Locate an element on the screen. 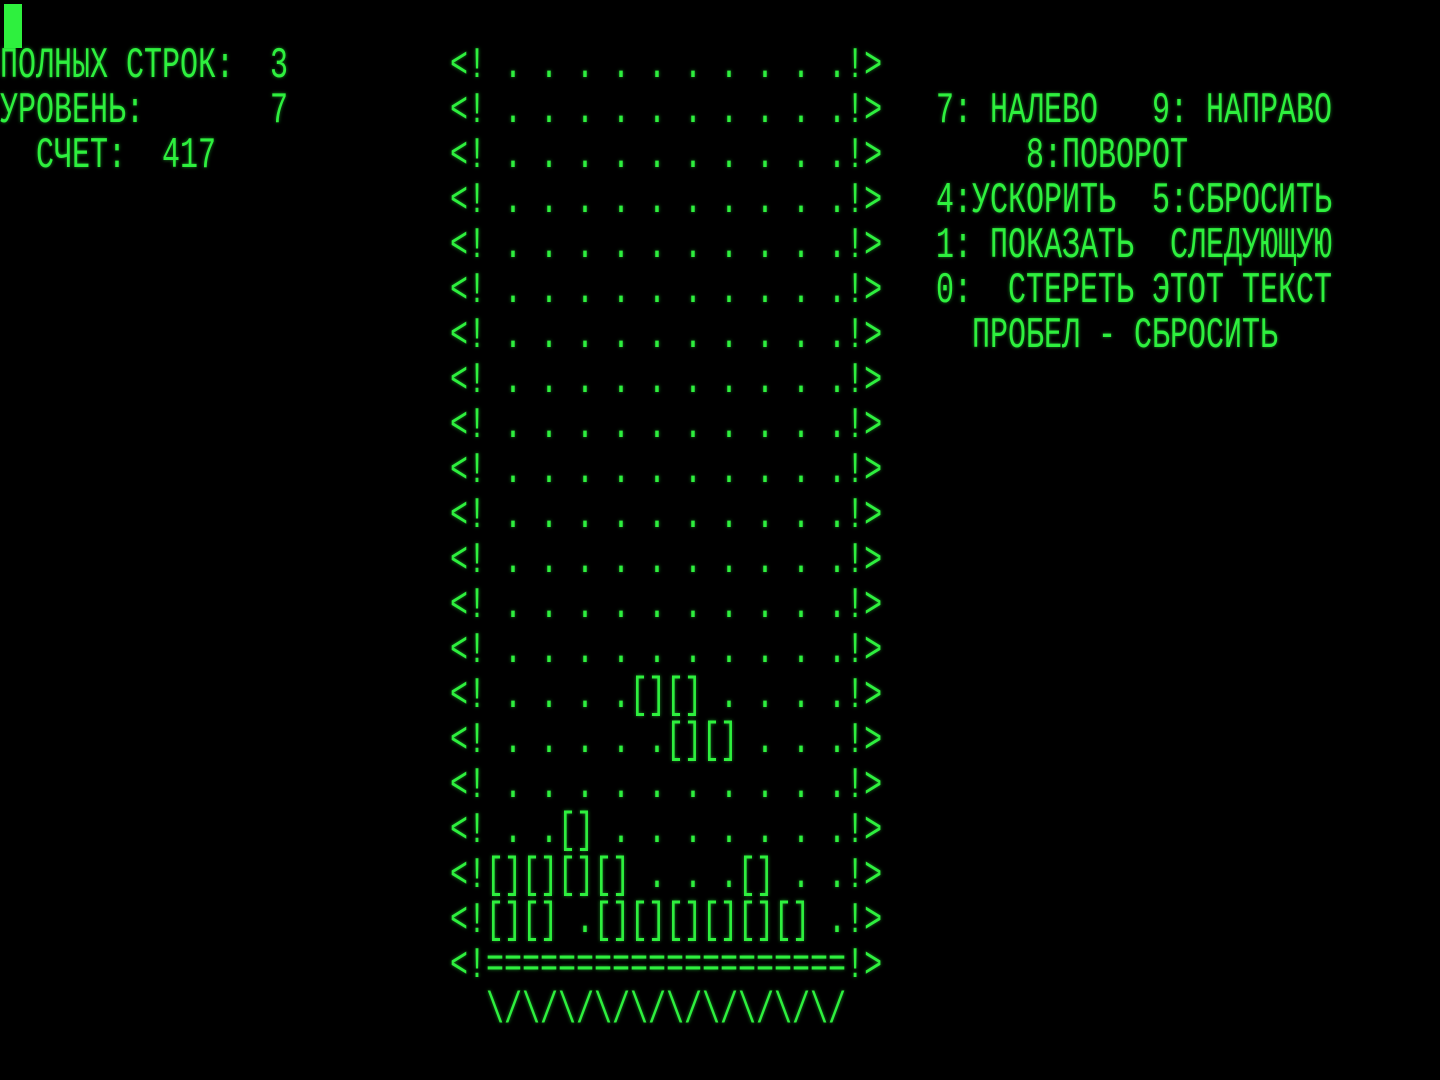  level-value: 7 is located at coordinates (279, 112).